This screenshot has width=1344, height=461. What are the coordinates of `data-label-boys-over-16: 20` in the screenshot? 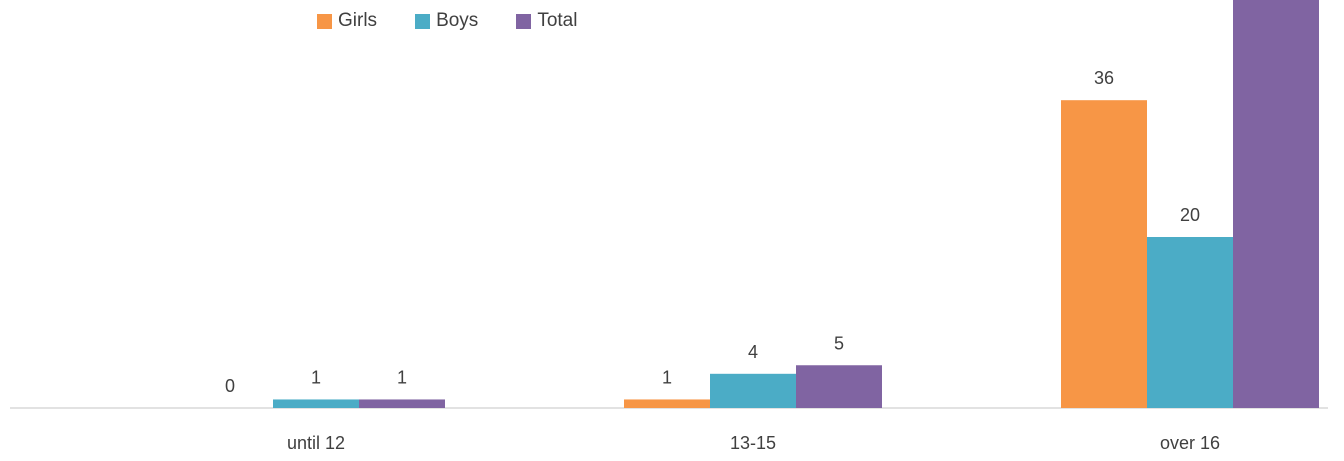 It's located at (1190, 215).